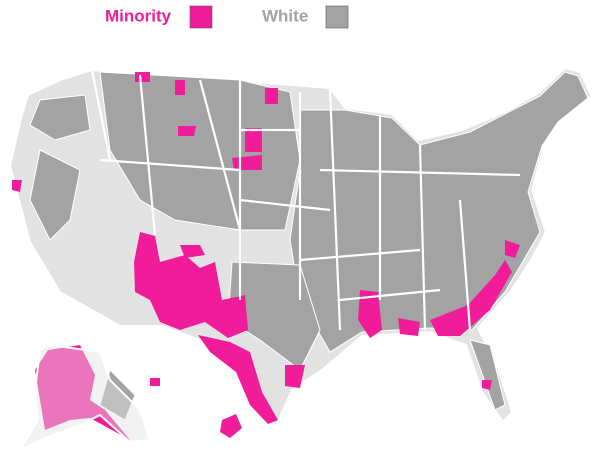 This screenshot has height=465, width=600. What do you see at coordinates (285, 15) in the screenshot?
I see `legend-label: White` at bounding box center [285, 15].